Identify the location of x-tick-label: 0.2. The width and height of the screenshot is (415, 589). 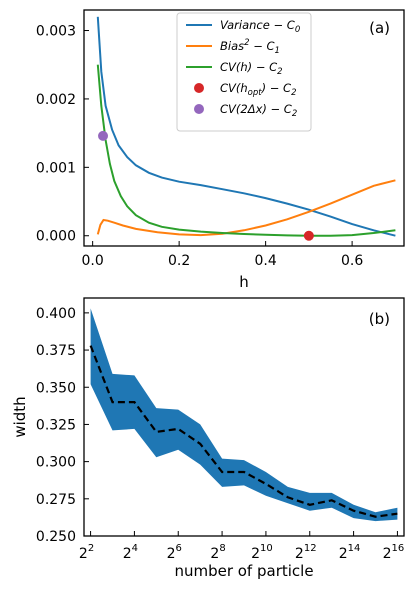
(179, 261).